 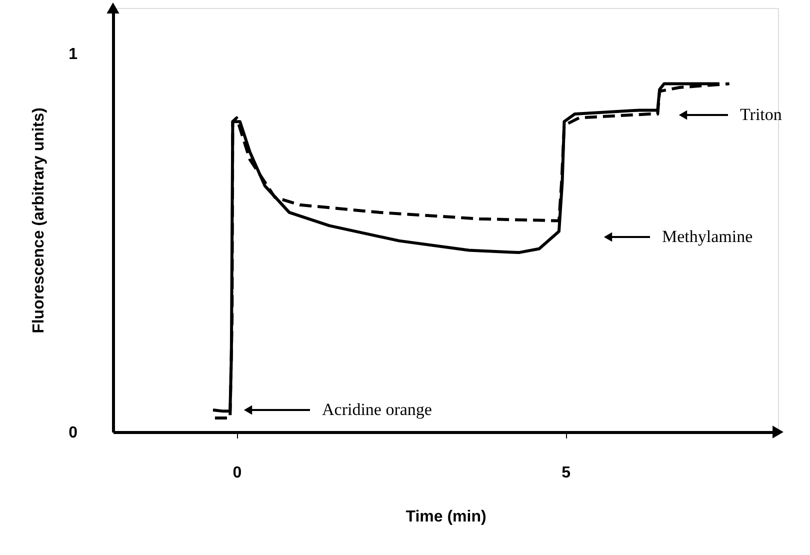 I want to click on annotation: Methylamine, so click(x=707, y=236).